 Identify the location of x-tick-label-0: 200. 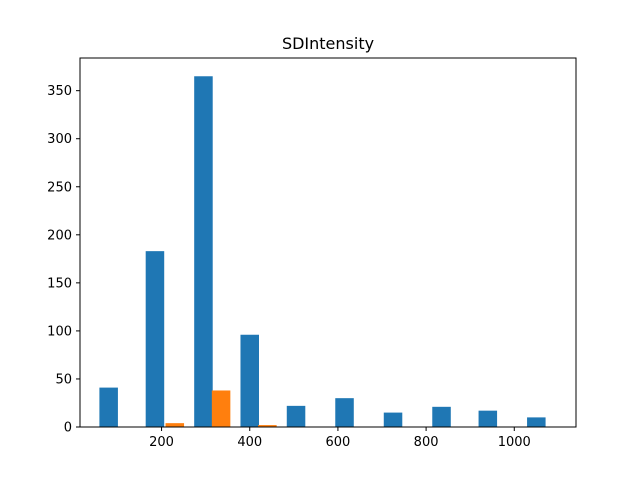
(161, 442).